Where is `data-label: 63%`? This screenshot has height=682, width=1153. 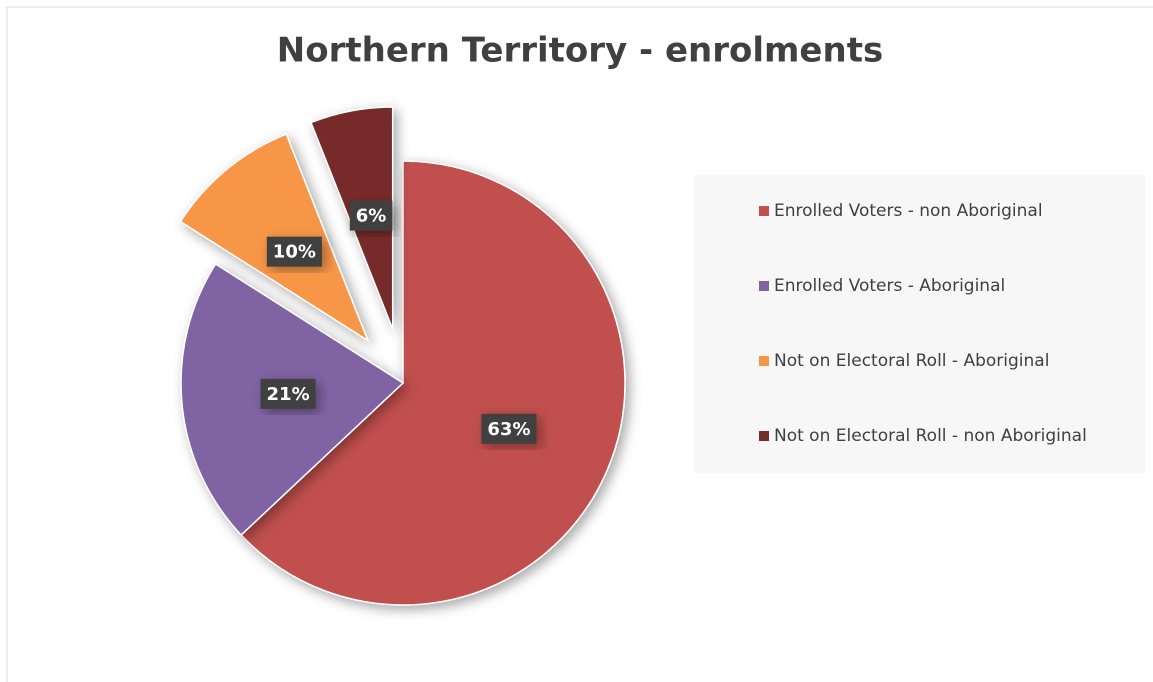 data-label: 63% is located at coordinates (508, 429).